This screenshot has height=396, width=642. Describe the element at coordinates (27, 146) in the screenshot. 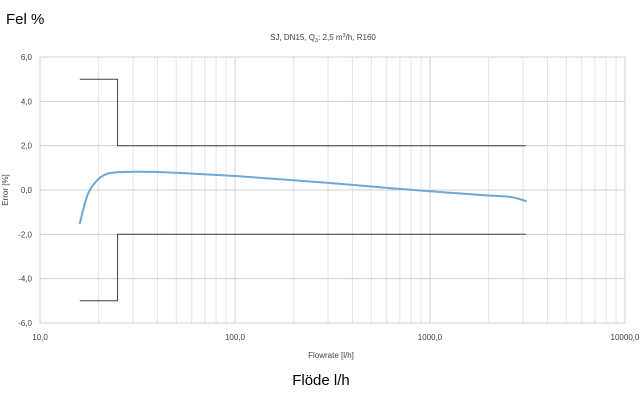

I see `y-tick-label: 2,0` at that location.